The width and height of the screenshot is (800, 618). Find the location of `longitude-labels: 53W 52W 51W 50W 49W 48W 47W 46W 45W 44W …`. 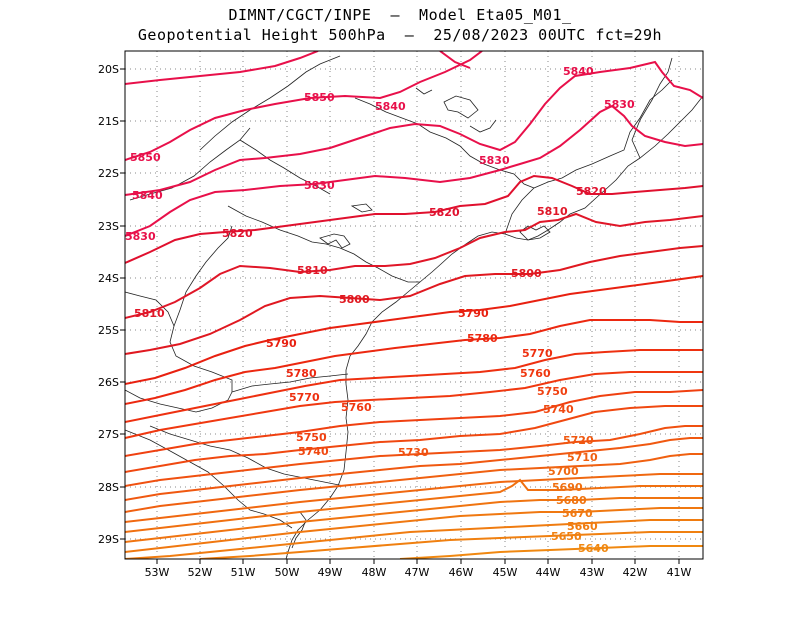

longitude-labels: 53W 52W 51W 50W 49W 48W 47W 46W 45W 44W … is located at coordinates (418, 572).